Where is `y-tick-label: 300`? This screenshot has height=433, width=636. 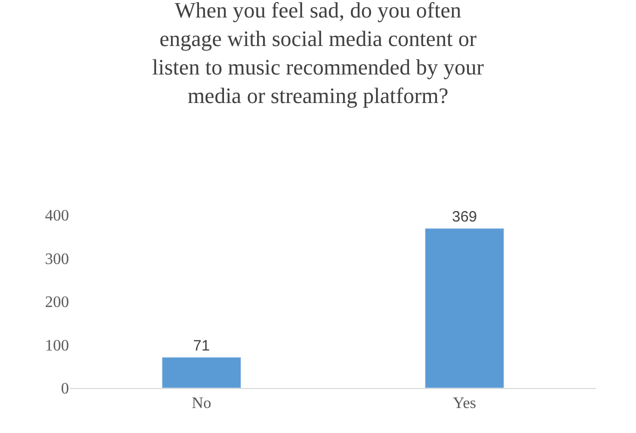
y-tick-label: 300 is located at coordinates (57, 259).